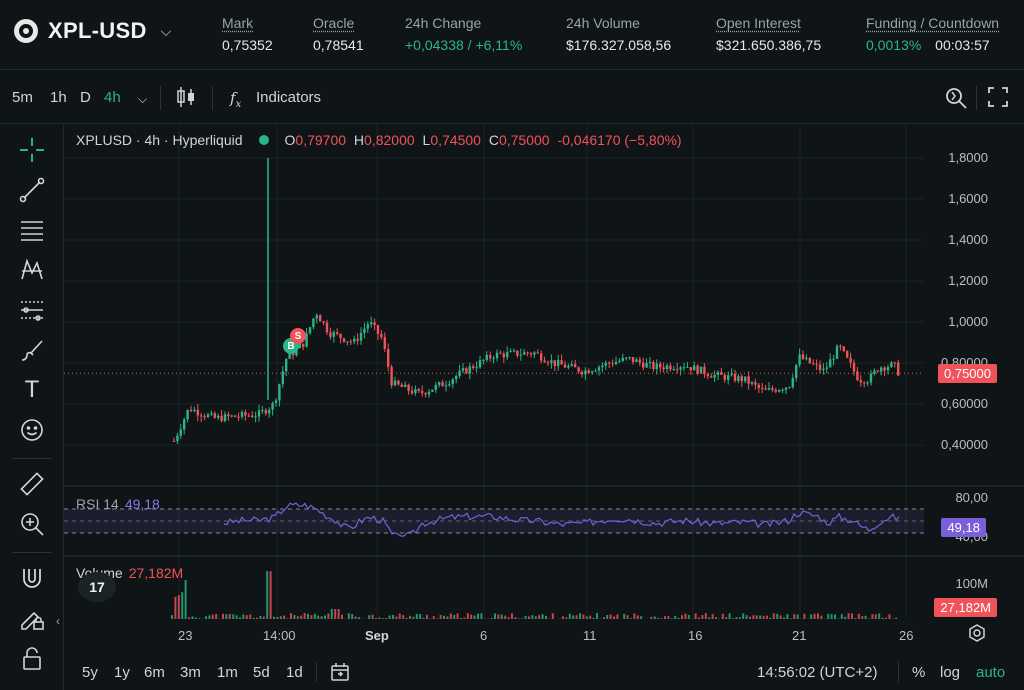  I want to click on crosshair-icon, so click(32, 150).